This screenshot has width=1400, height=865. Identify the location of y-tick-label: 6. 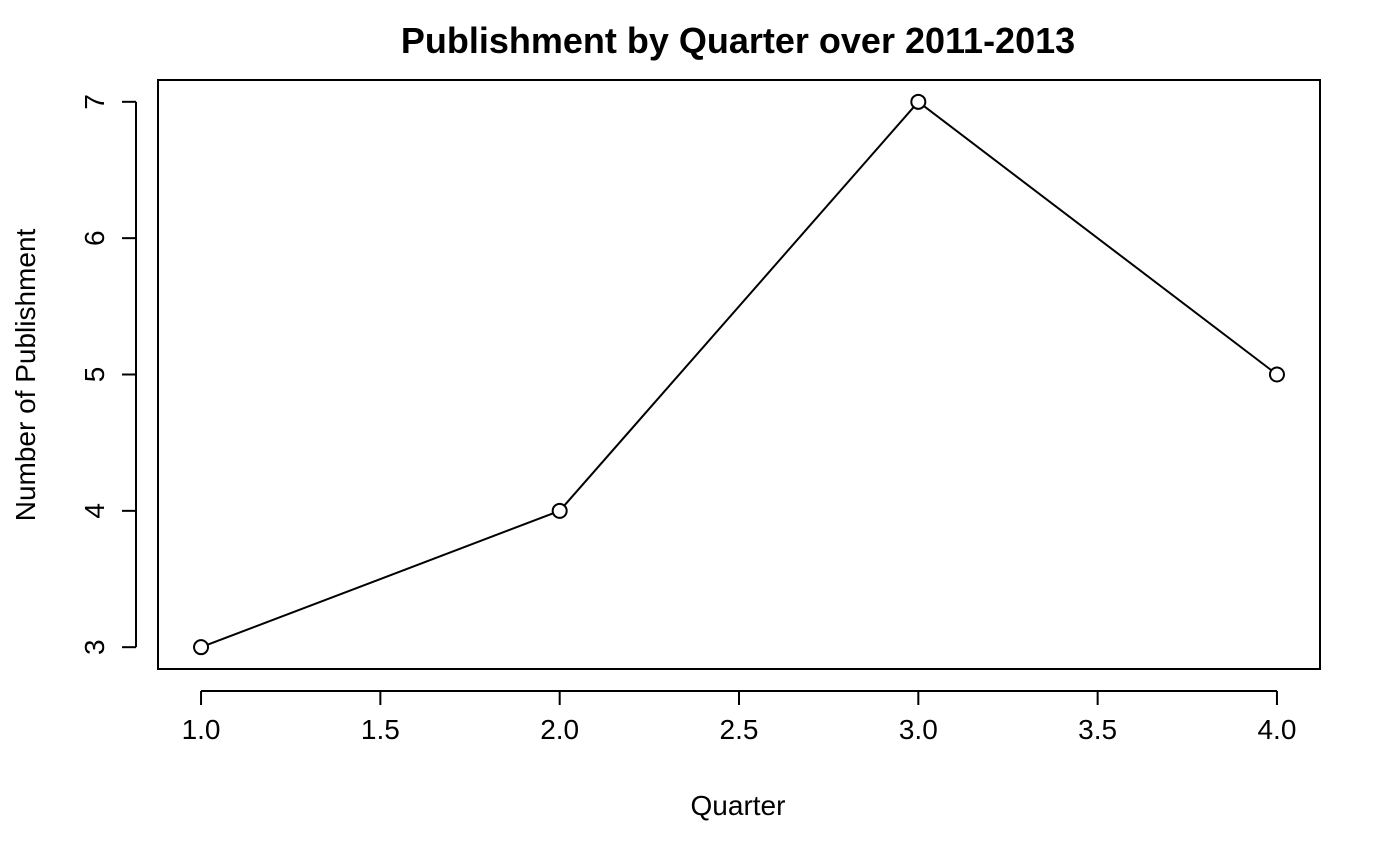
(94, 238).